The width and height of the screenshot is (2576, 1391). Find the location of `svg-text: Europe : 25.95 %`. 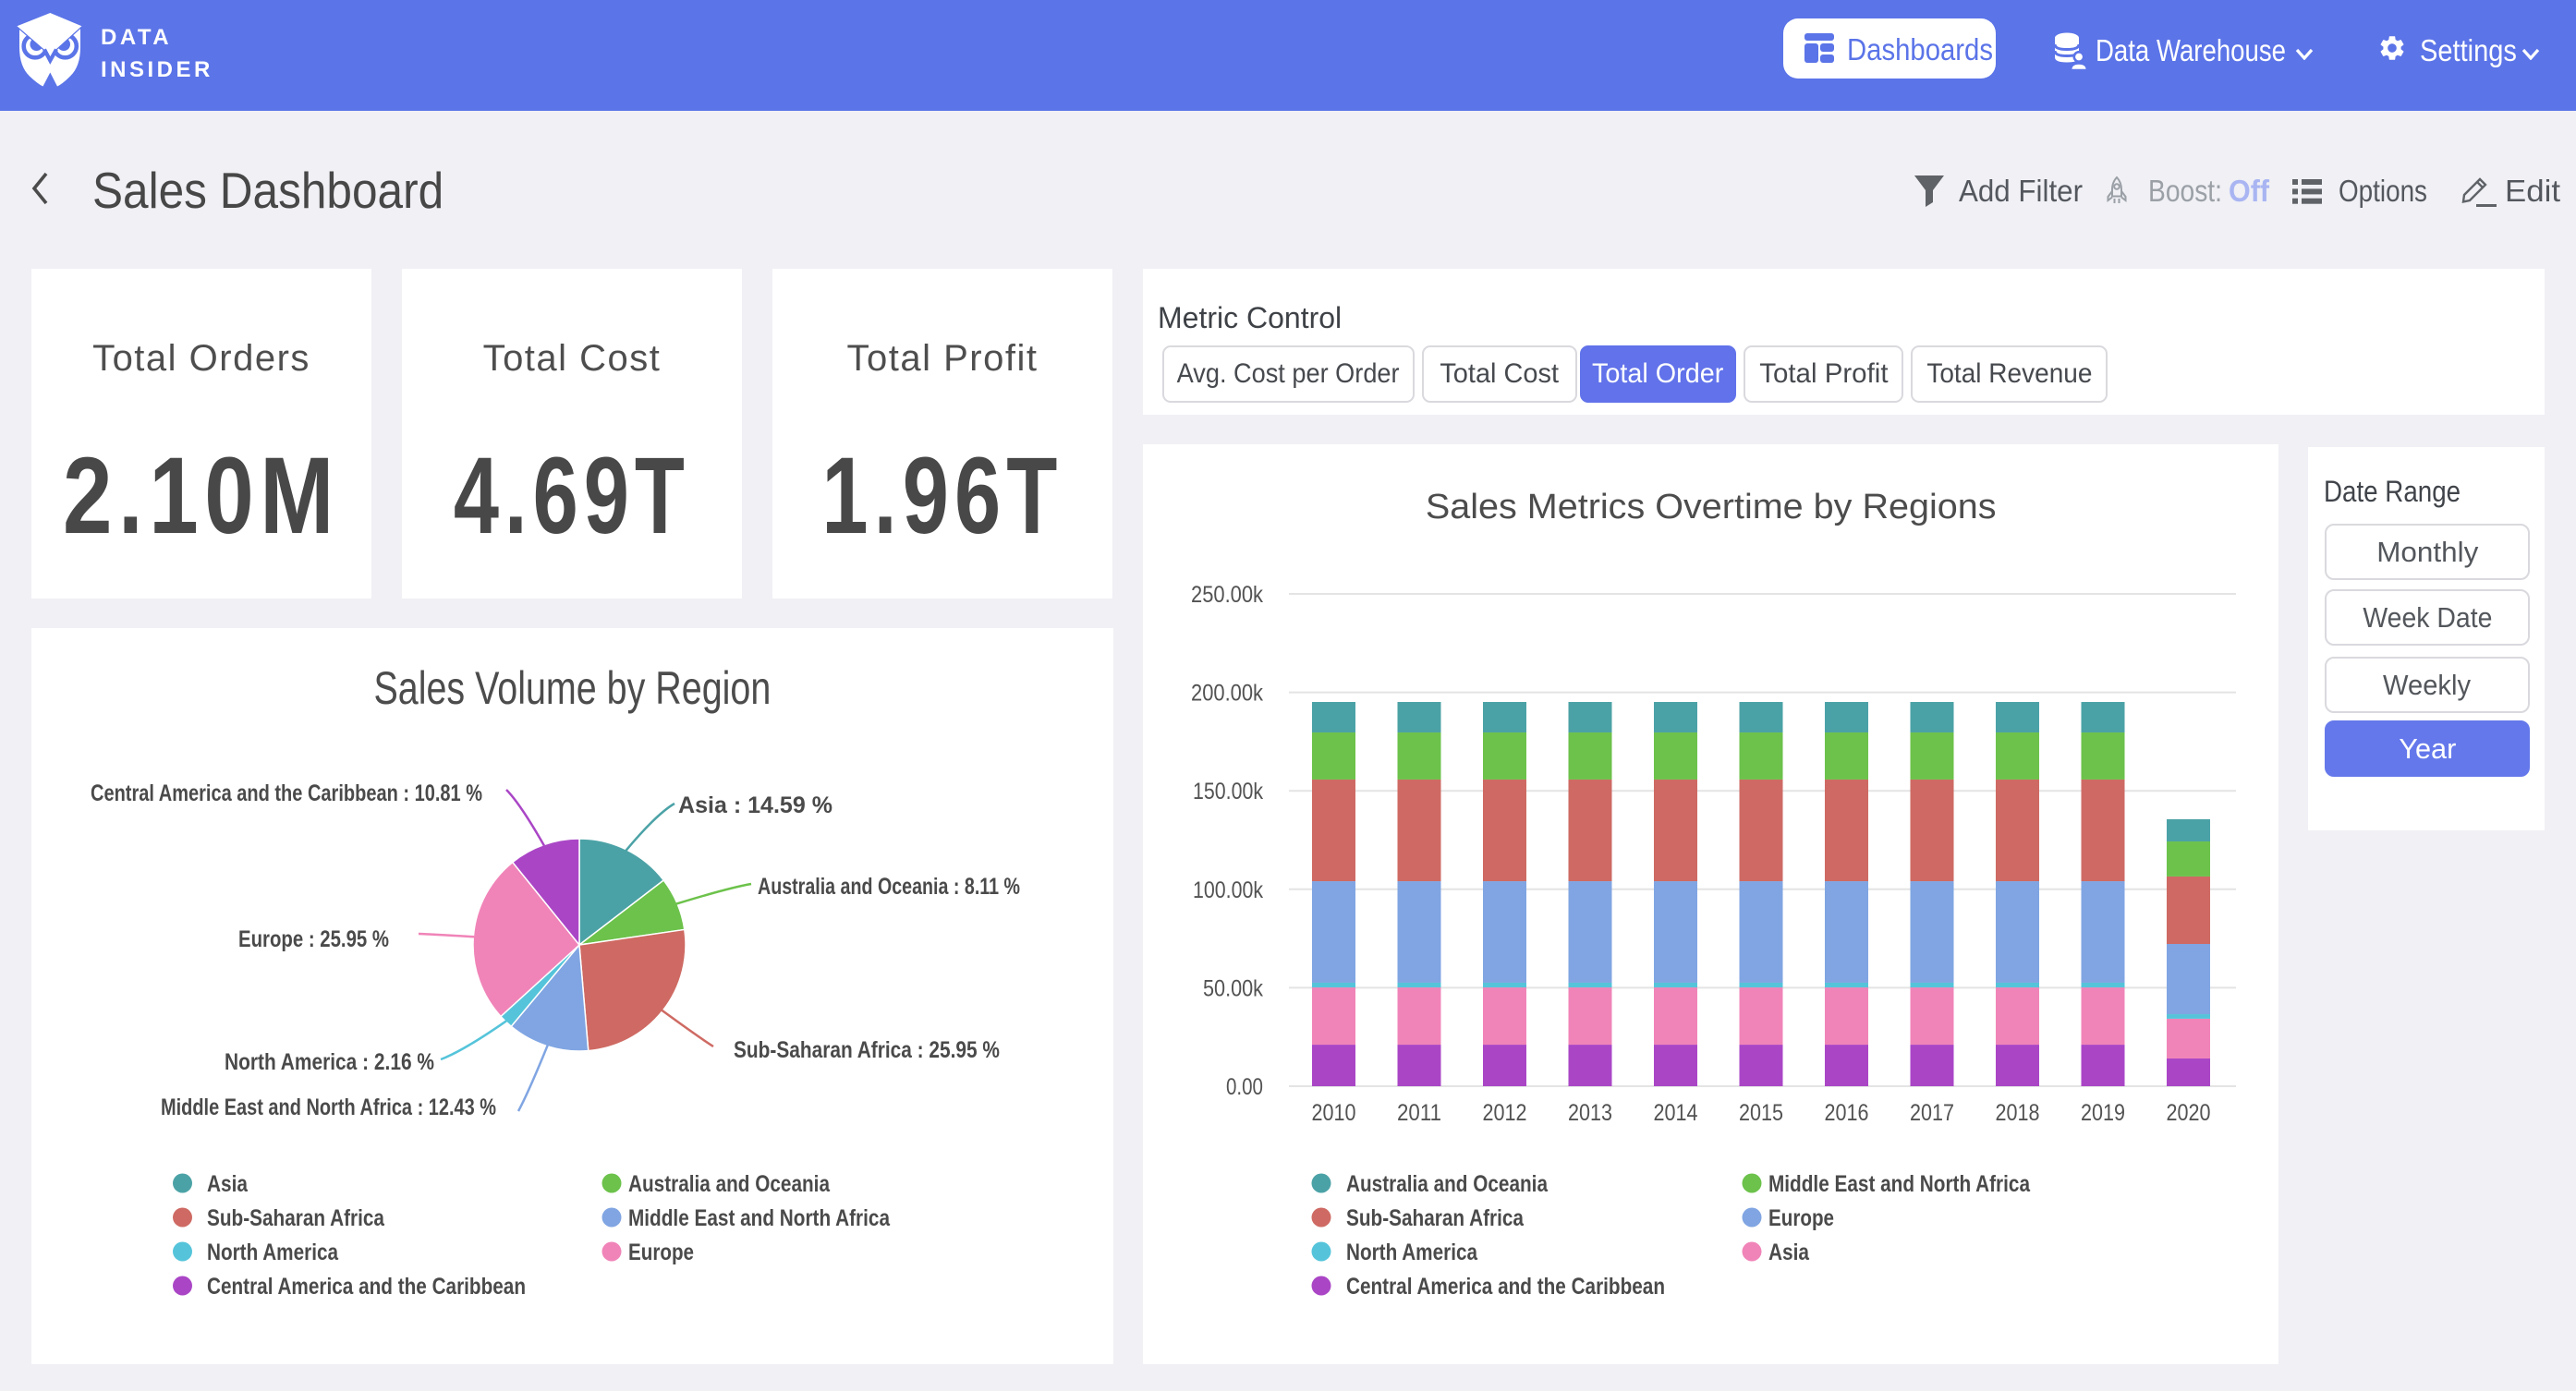

svg-text: Europe : 25.95 % is located at coordinates (313, 939).